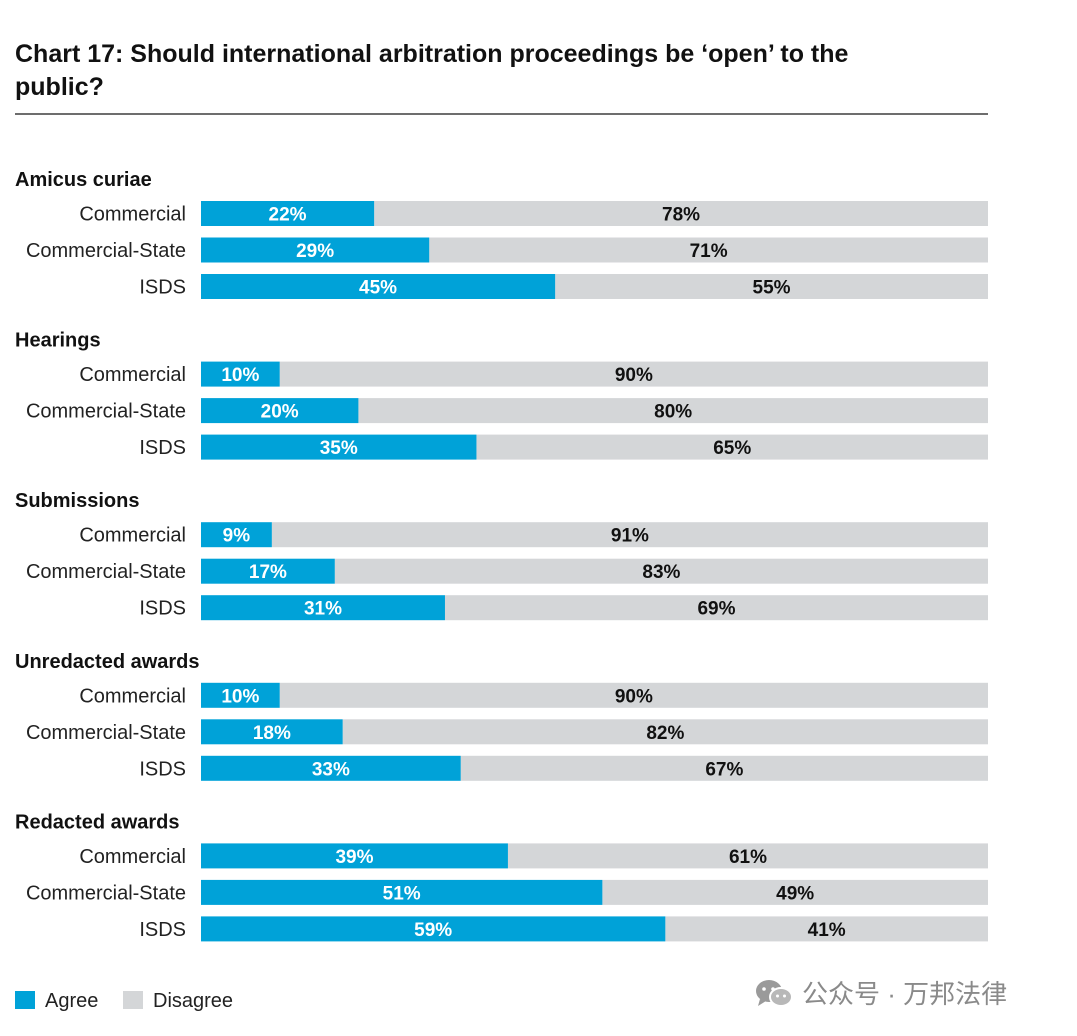 Image resolution: width=1077 pixels, height=1036 pixels. I want to click on bar-agree-submissions-commercial, so click(236, 535).